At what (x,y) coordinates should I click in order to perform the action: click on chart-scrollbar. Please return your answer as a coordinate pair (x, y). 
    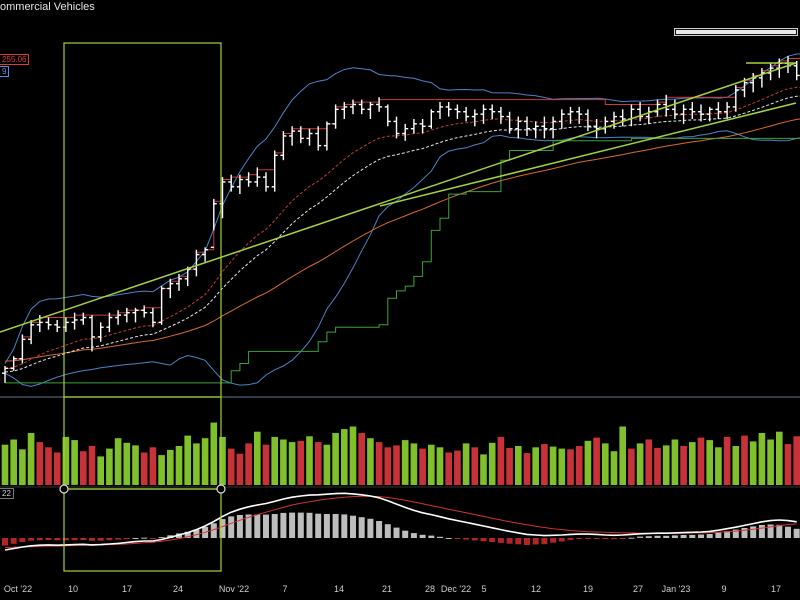
    Looking at the image, I should click on (736, 32).